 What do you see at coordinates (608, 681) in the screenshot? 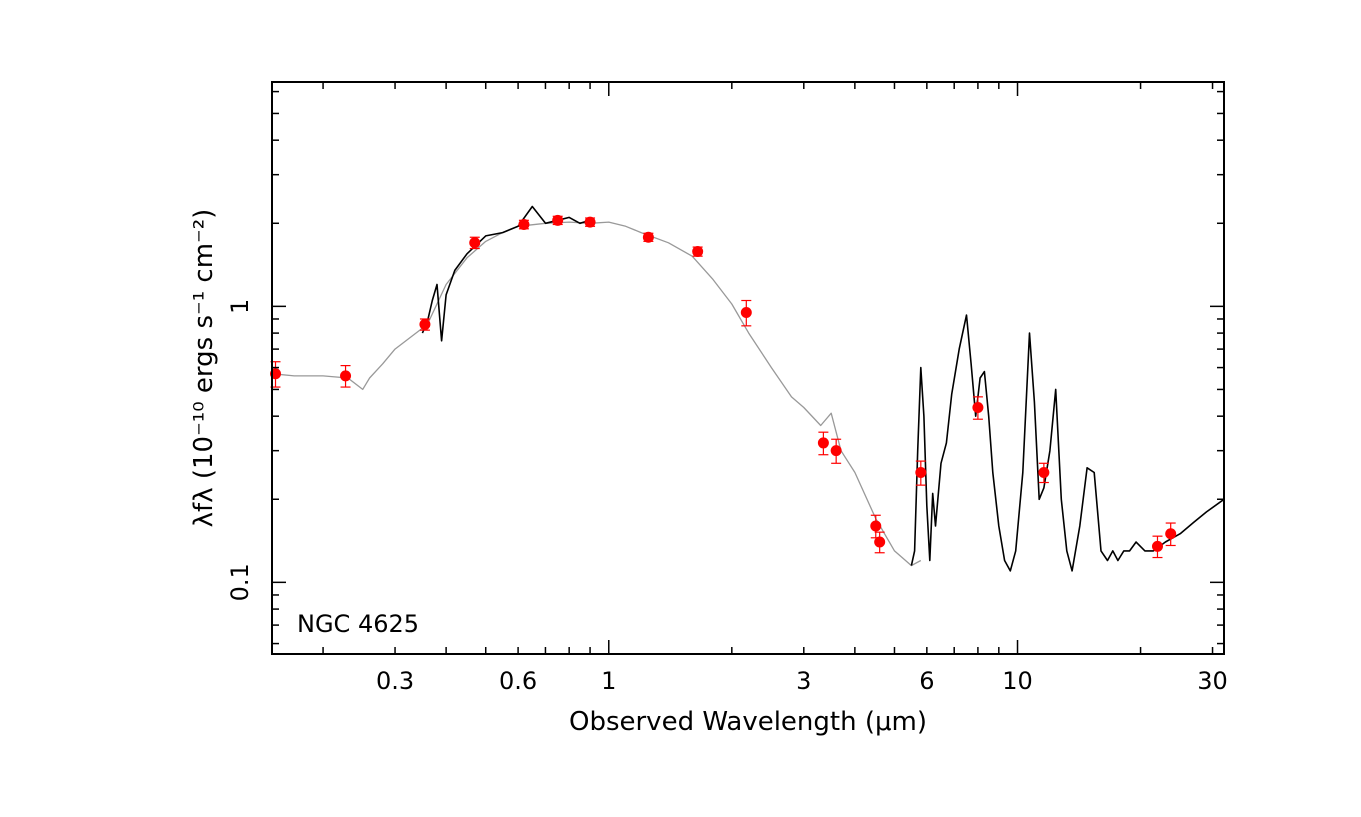
I see `x-tick-label: 1` at bounding box center [608, 681].